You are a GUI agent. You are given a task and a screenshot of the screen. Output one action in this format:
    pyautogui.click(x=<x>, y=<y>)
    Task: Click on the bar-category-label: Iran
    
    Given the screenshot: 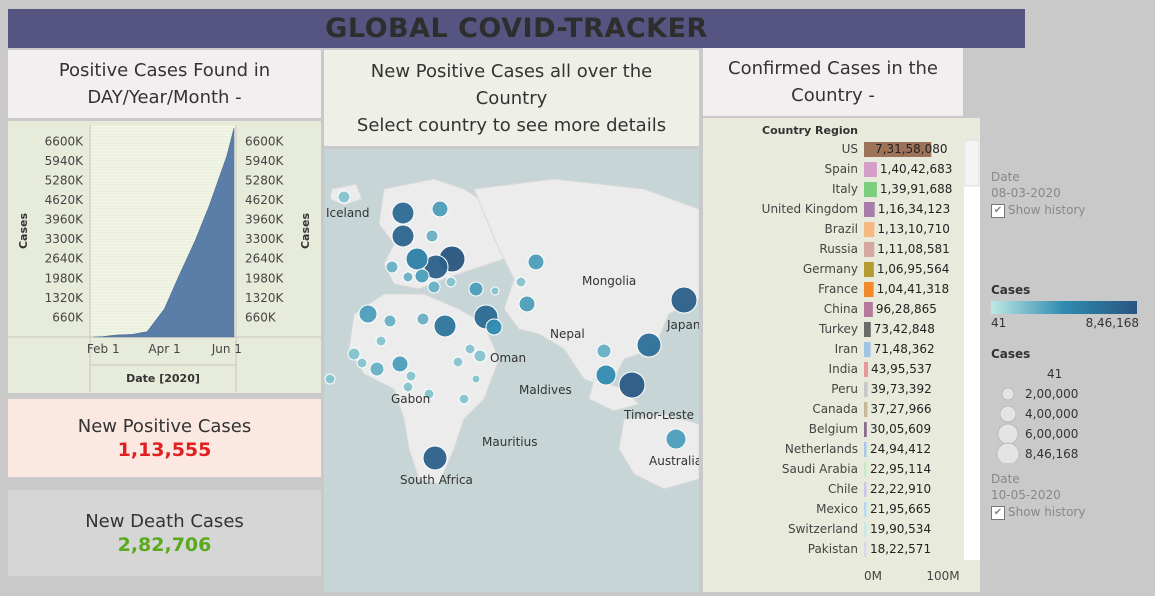 What is the action you would take?
    pyautogui.click(x=846, y=349)
    